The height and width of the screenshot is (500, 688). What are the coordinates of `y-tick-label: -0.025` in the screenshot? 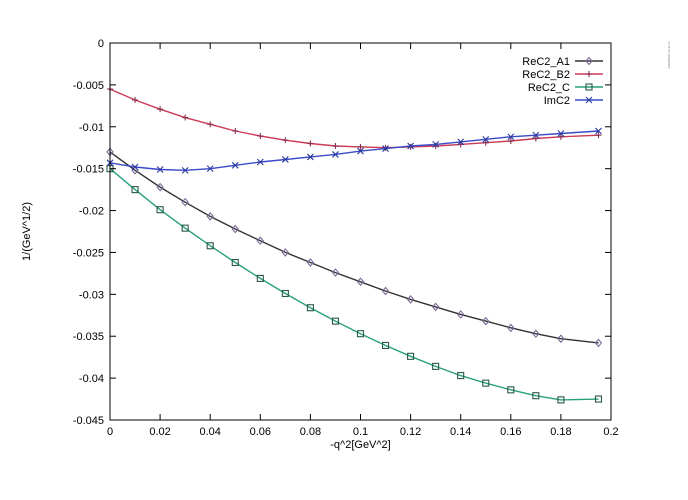 It's located at (88, 253).